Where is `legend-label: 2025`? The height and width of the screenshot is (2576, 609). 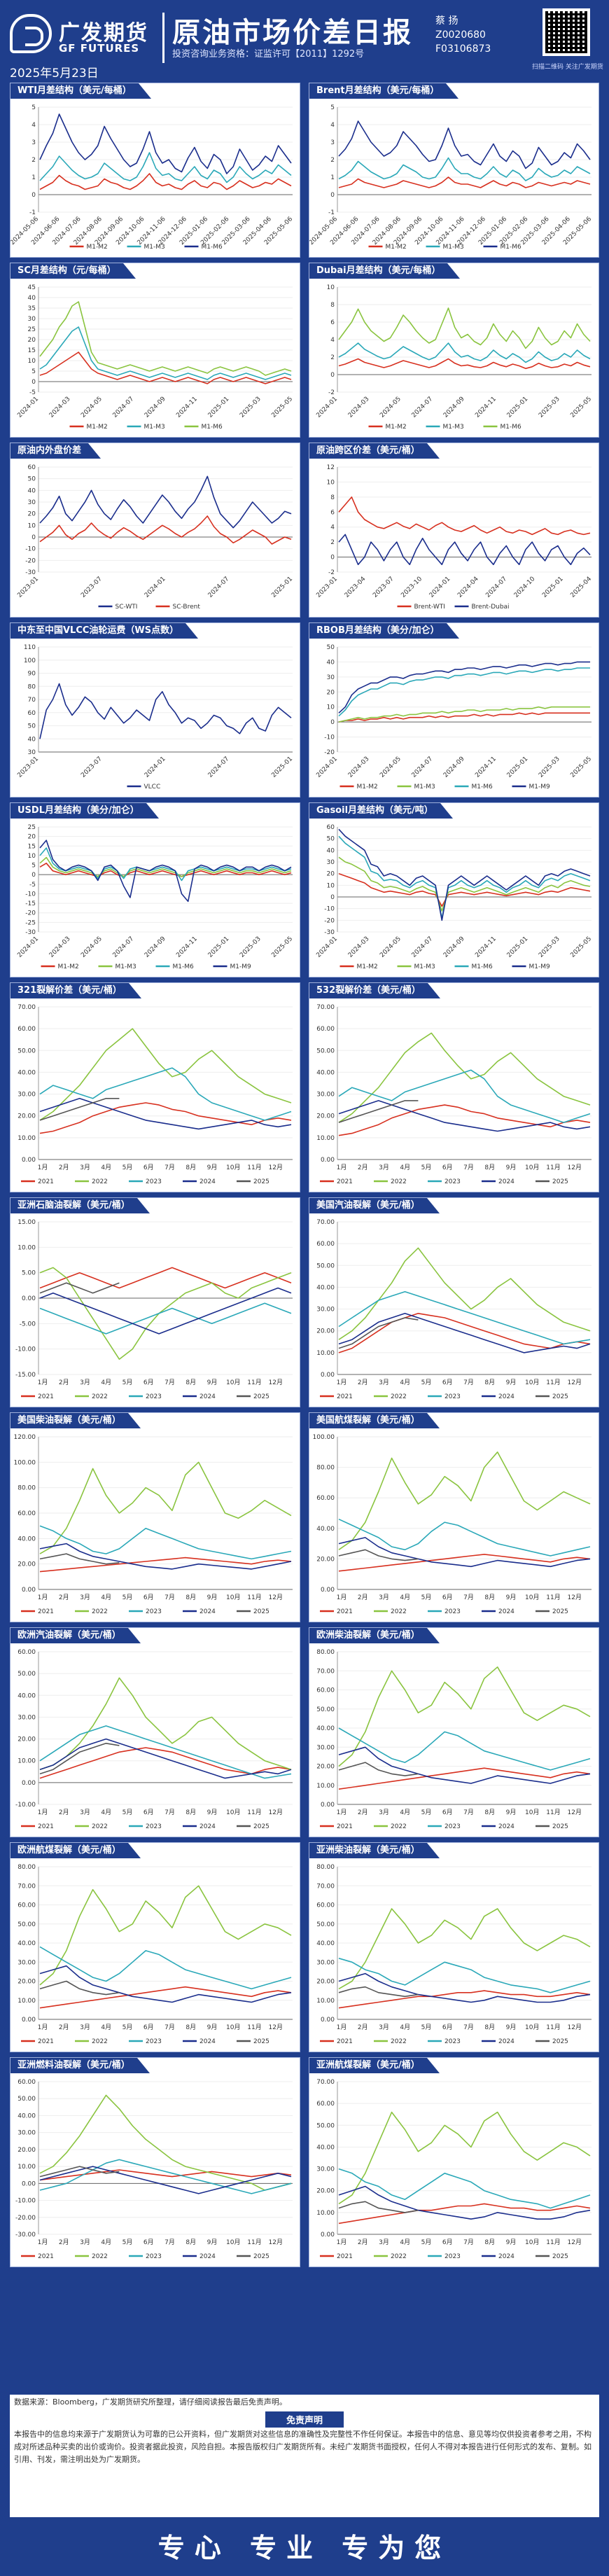 legend-label: 2025 is located at coordinates (560, 1826).